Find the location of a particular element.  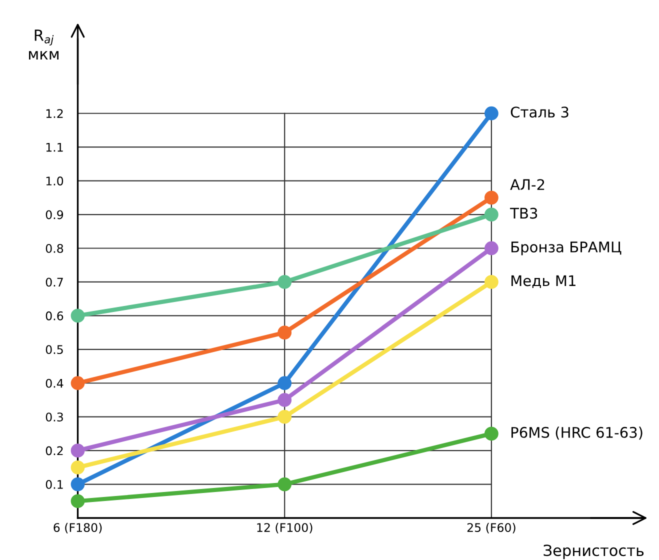

series-label: Медь М1 is located at coordinates (543, 281).